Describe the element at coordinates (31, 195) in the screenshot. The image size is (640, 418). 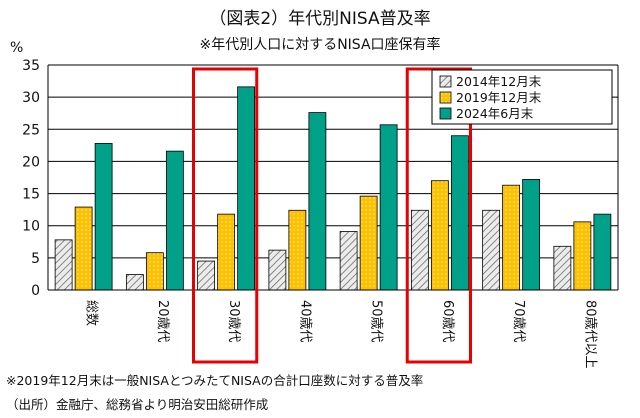
I see `y-tick-label: 15` at that location.